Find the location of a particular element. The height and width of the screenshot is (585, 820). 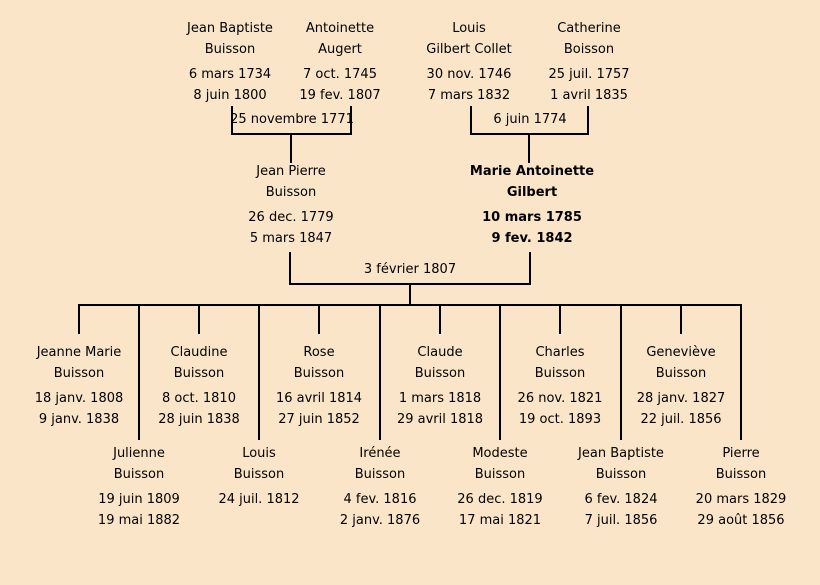

person-pierre-buisson: Pierre Buisson 20 mars 1829 29 août 1856 is located at coordinates (741, 487).